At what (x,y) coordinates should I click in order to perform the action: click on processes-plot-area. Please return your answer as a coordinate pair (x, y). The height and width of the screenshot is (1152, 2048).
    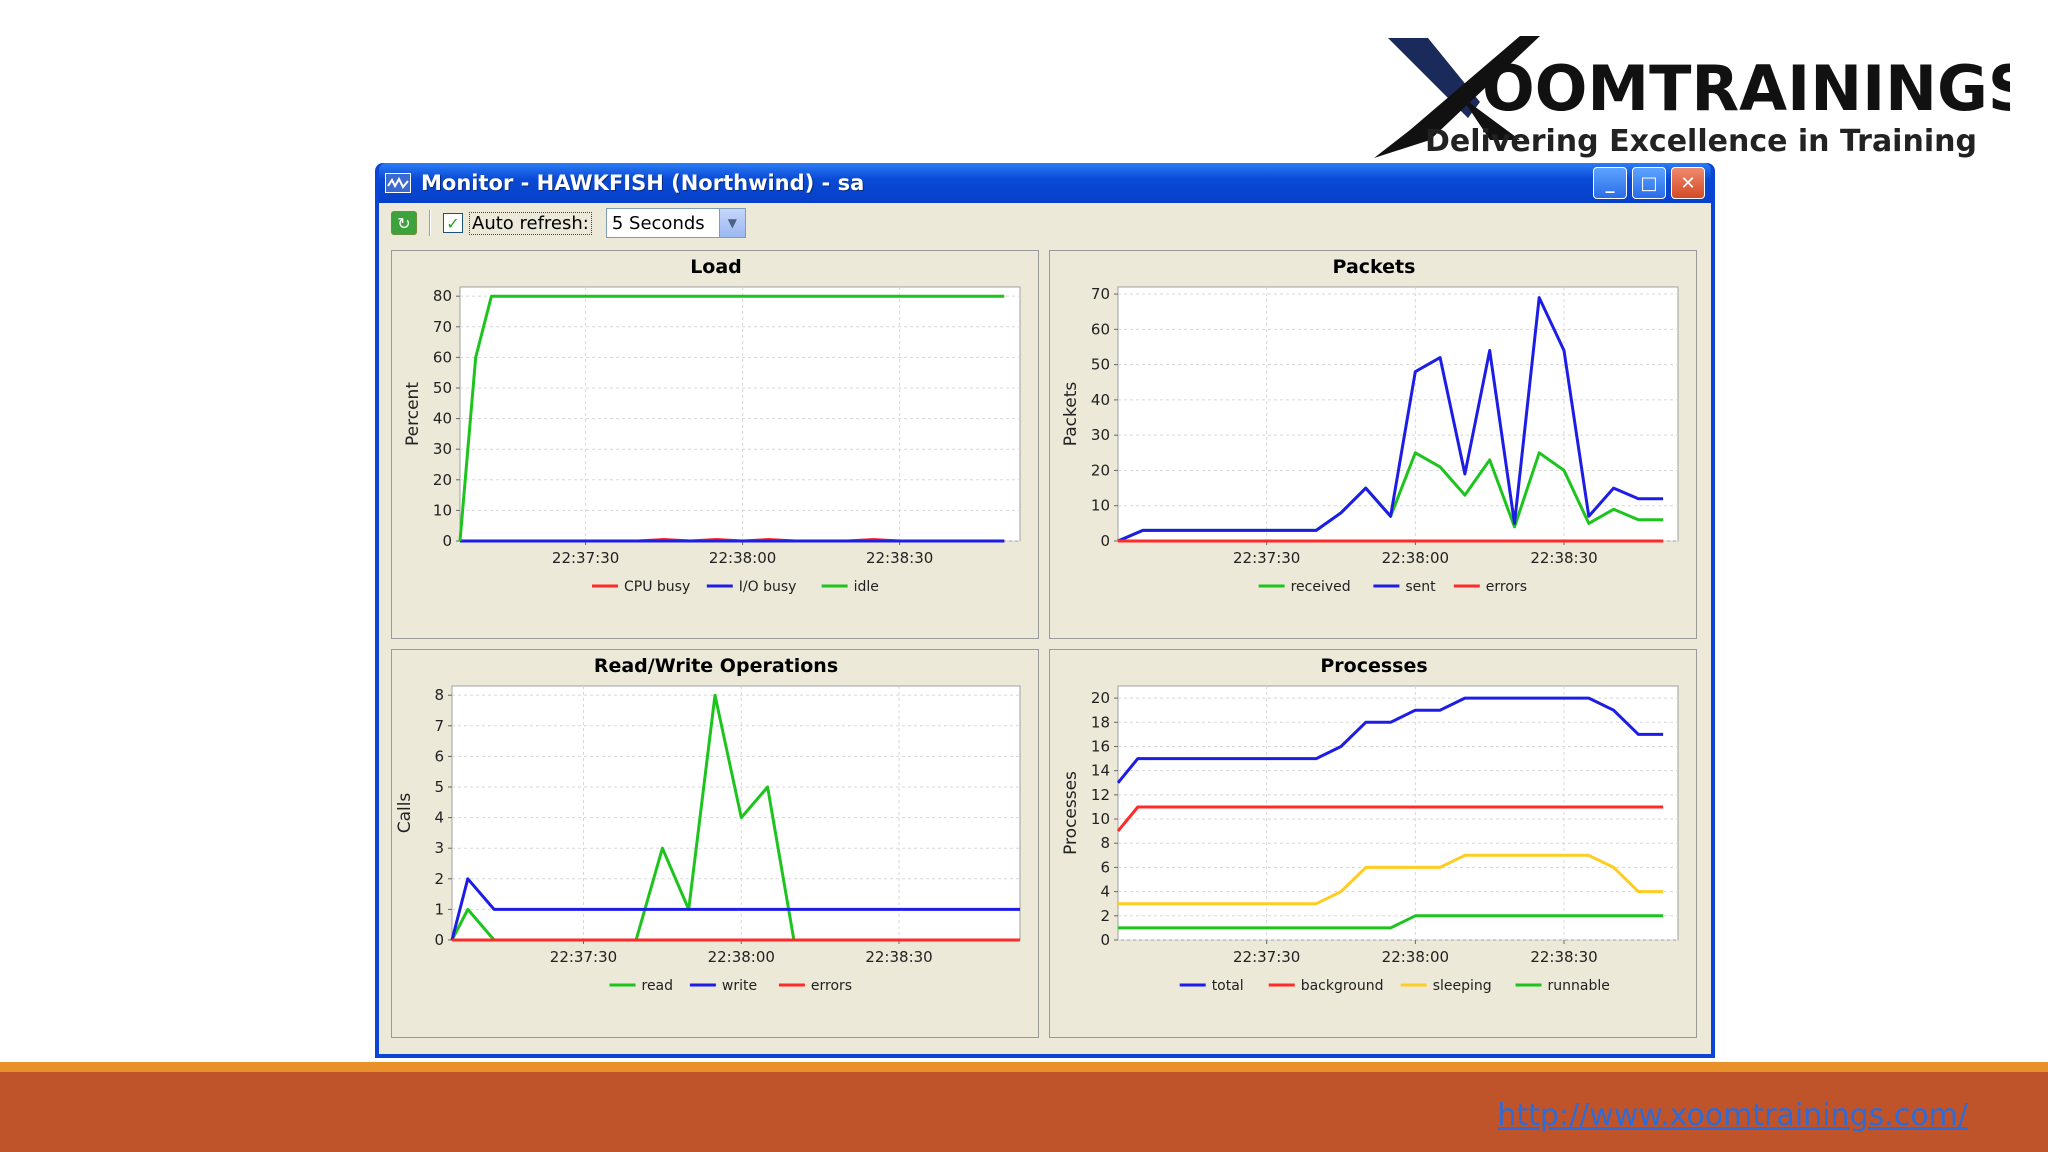
    Looking at the image, I should click on (1398, 813).